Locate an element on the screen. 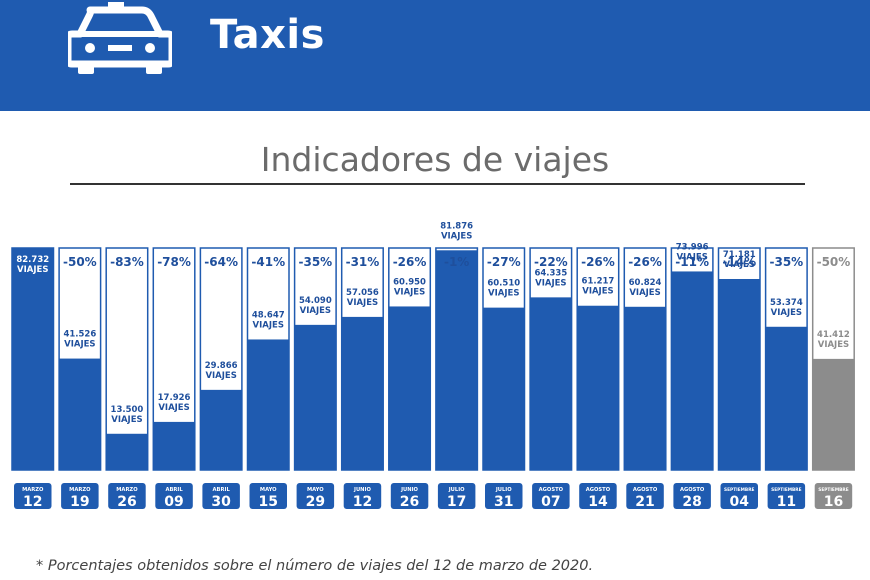  date-day: 07 is located at coordinates (550, 502).